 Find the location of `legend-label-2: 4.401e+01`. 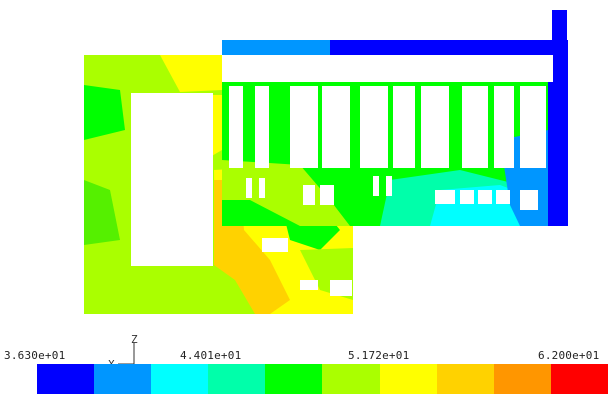

legend-label-2: 4.401e+01 is located at coordinates (211, 355).